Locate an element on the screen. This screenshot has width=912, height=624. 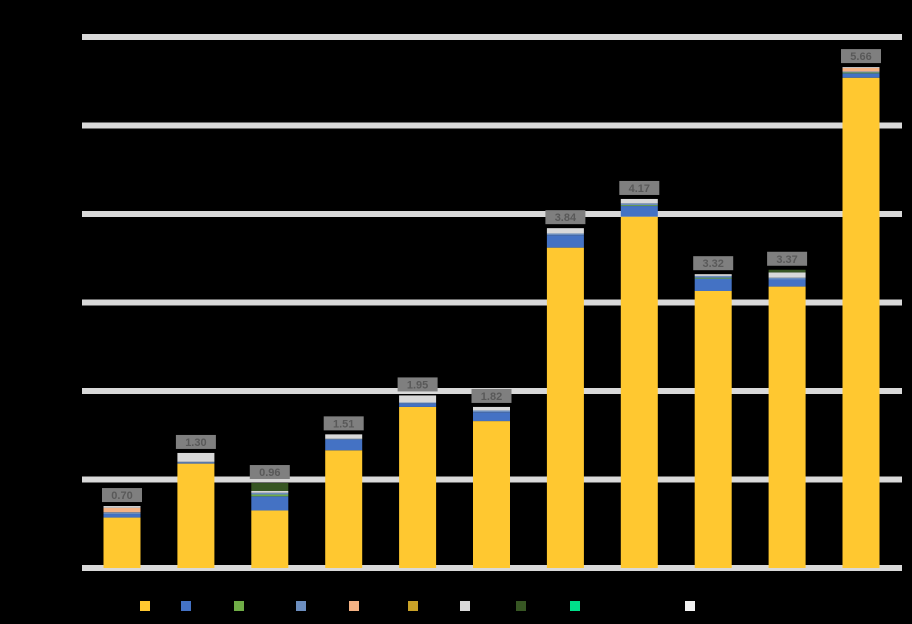
data-label-2: 1.30 is located at coordinates (195, 441).